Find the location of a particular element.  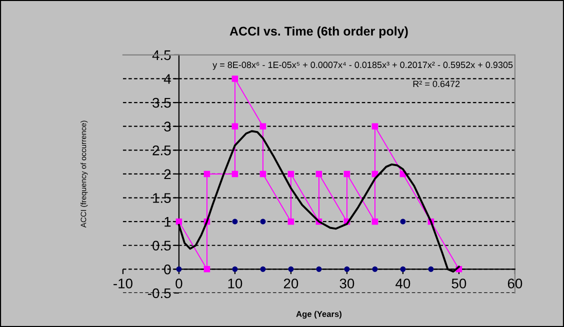

x-tick-label: 50 is located at coordinates (459, 283).